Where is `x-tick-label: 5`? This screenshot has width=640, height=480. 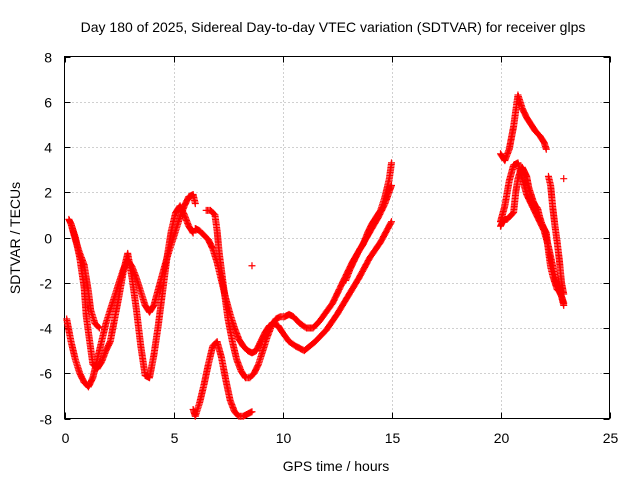
x-tick-label: 5 is located at coordinates (175, 438).